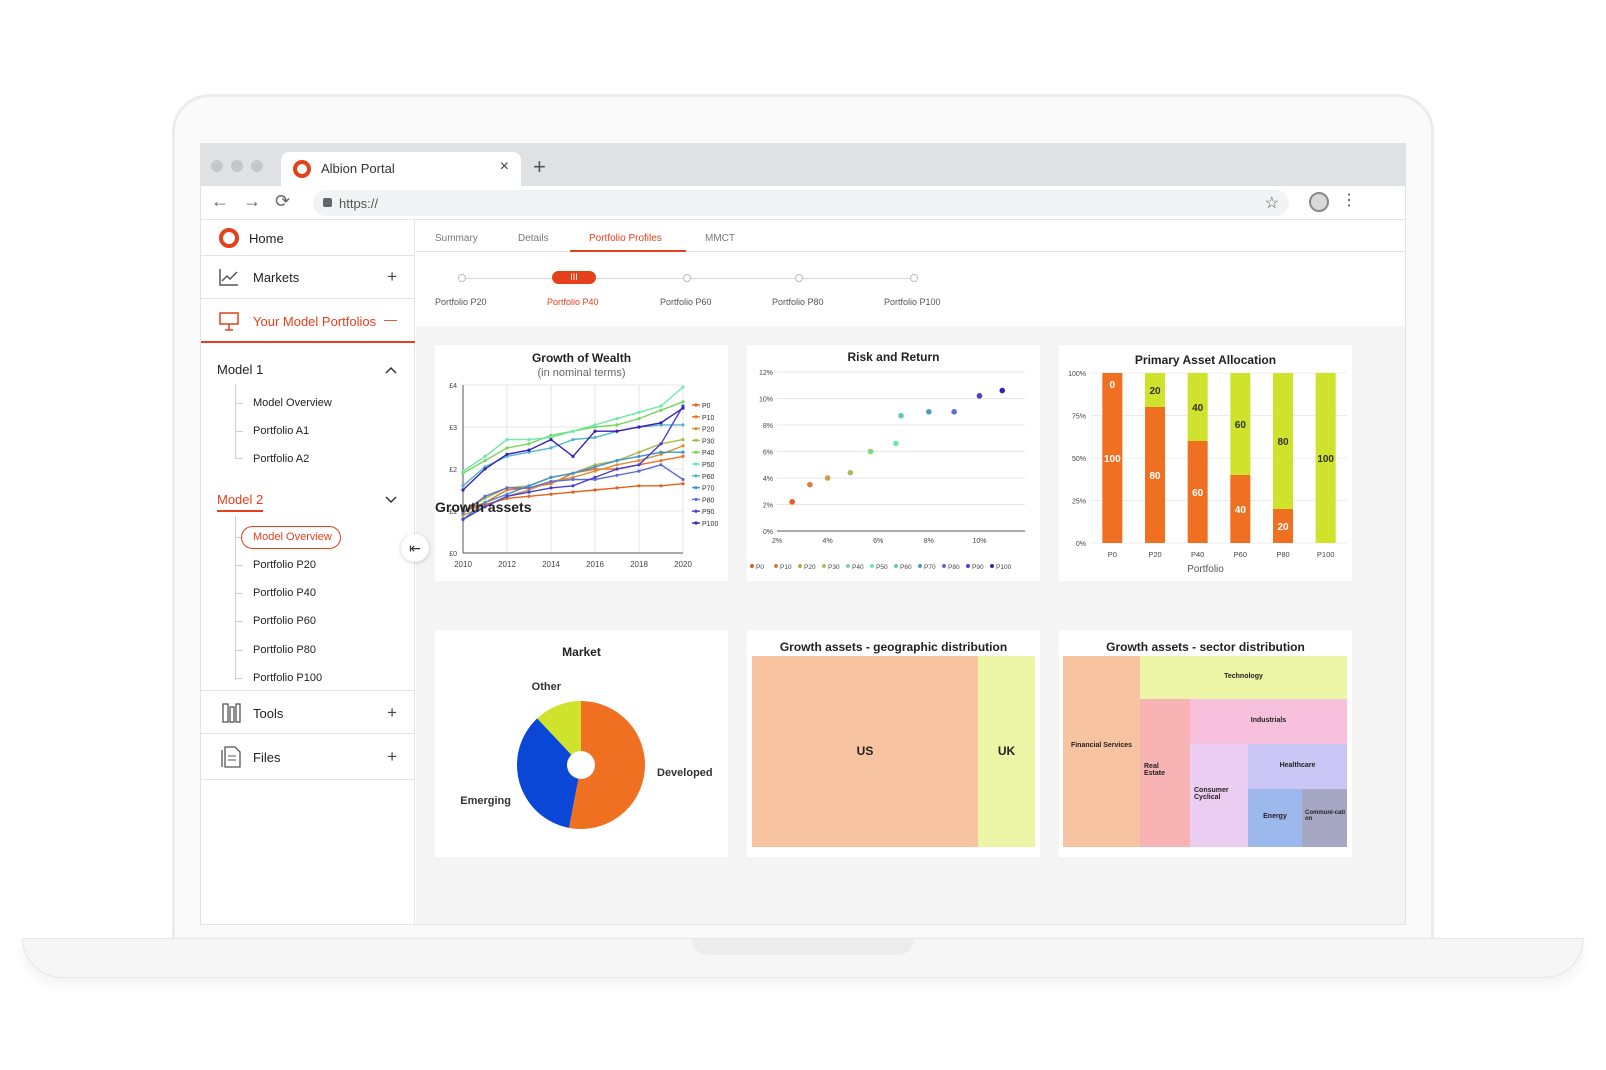 Image resolution: width=1606 pixels, height=1070 pixels. What do you see at coordinates (288, 678) in the screenshot?
I see `model2-item-portfolio-p100: Portfolio P100` at bounding box center [288, 678].